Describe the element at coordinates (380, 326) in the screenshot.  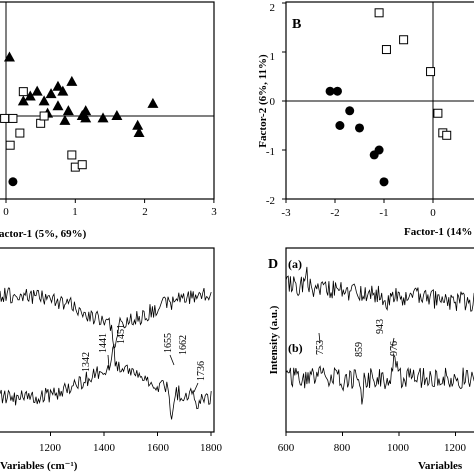
I see `panel-d-annotation: 943` at that location.